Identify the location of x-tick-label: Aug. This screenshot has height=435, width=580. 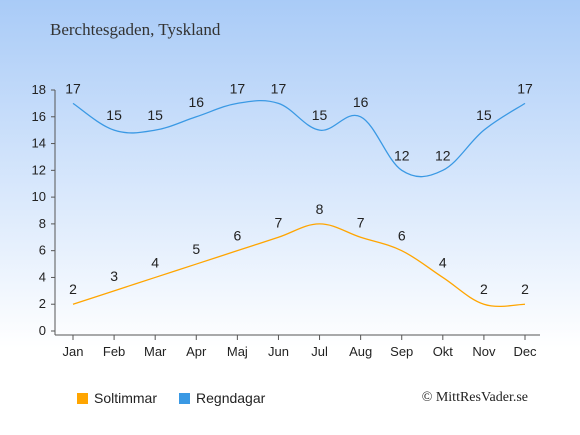
(360, 351).